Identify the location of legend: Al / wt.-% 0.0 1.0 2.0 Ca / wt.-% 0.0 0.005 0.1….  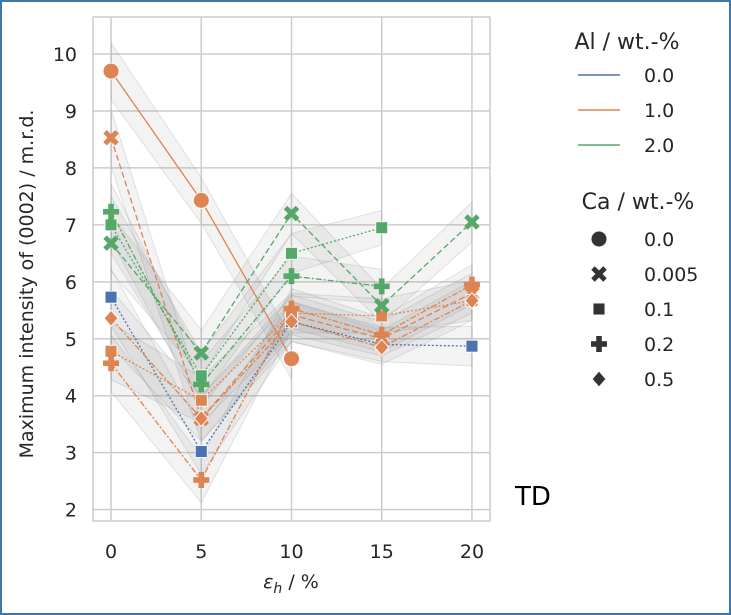
(636, 210).